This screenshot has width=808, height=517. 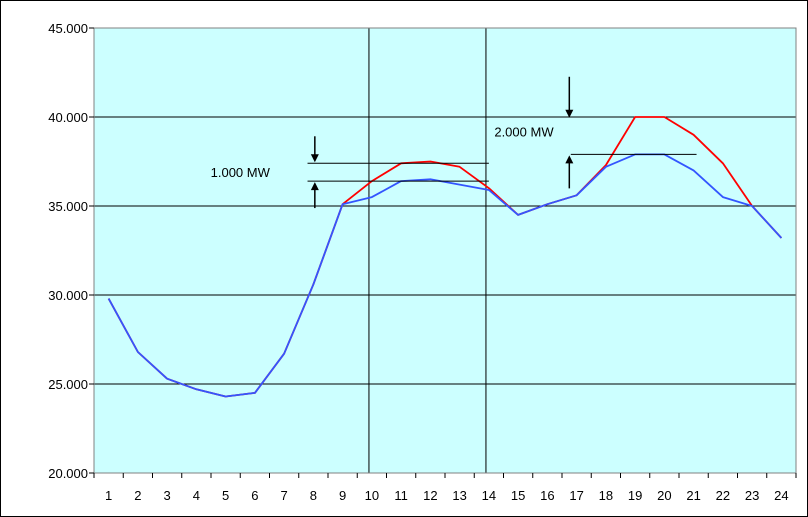 What do you see at coordinates (68, 473) in the screenshot?
I see `y-tick-label: 20.000` at bounding box center [68, 473].